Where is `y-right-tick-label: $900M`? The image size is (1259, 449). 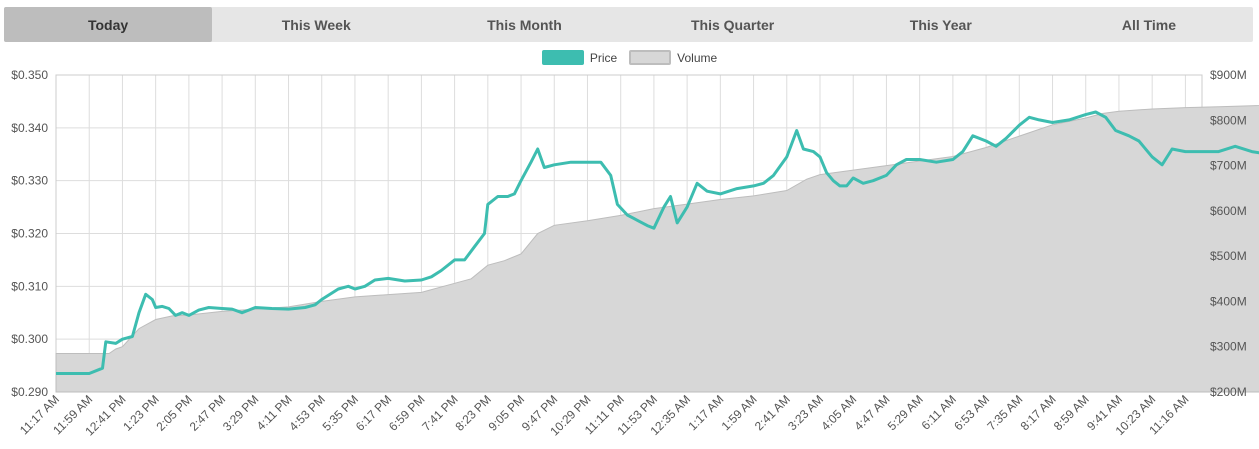 y-right-tick-label: $900M is located at coordinates (1228, 75).